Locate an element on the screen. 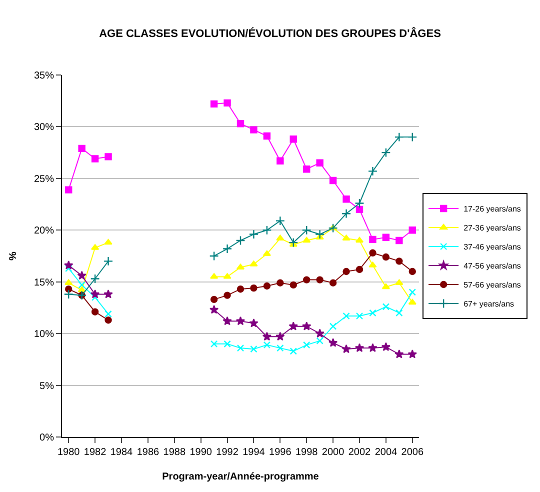  x-tick-label: 1996 is located at coordinates (280, 452).